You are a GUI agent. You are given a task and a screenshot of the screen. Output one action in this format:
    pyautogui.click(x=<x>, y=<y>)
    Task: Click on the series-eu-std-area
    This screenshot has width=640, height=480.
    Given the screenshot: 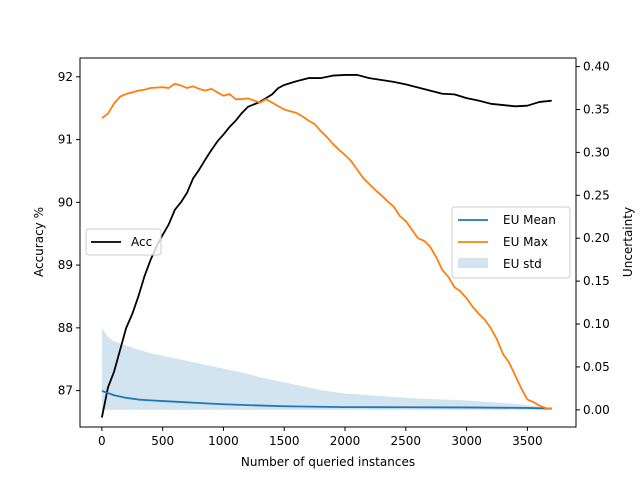 What is the action you would take?
    pyautogui.click(x=326, y=369)
    